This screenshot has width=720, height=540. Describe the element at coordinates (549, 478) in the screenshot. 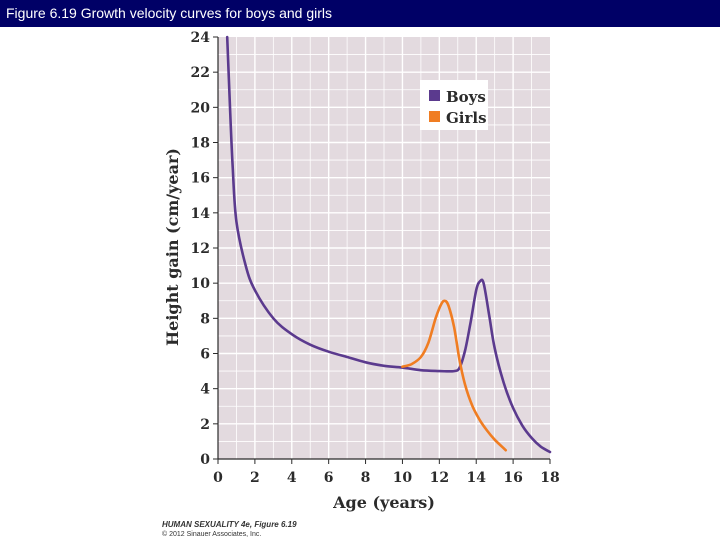

I see `x-tick-label: 18` at that location.